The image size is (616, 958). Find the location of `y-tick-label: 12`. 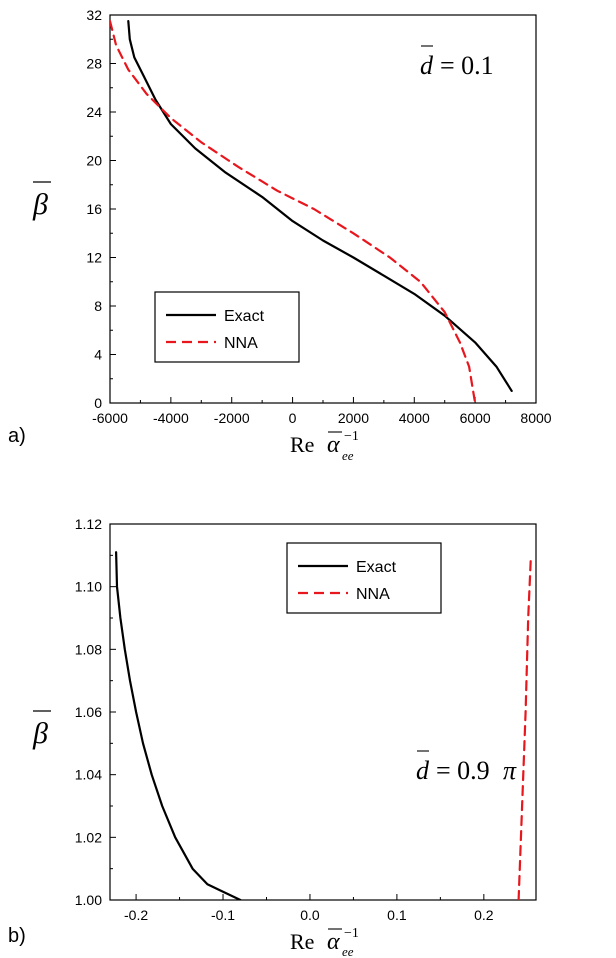

y-tick-label: 12 is located at coordinates (94, 258).